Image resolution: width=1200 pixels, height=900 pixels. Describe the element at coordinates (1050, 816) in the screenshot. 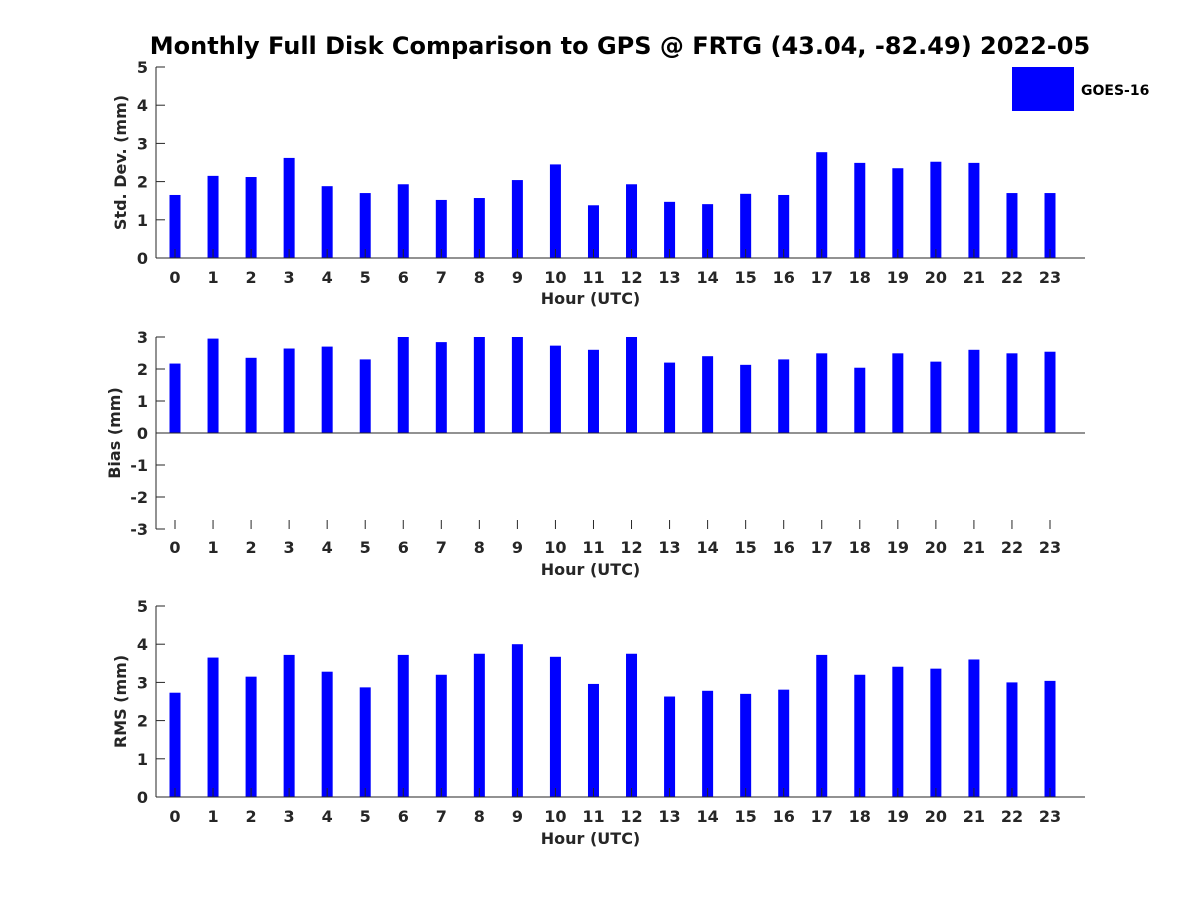

I see `rms-x-tick-label: 23` at that location.